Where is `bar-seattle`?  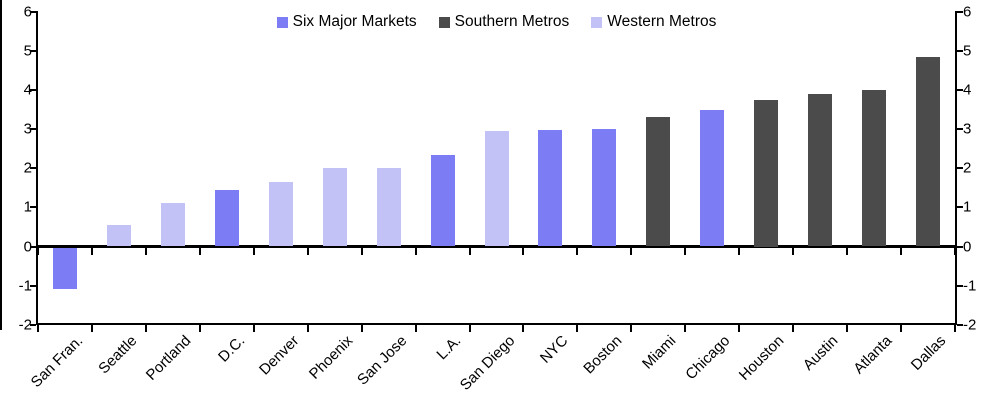 bar-seattle is located at coordinates (118, 235).